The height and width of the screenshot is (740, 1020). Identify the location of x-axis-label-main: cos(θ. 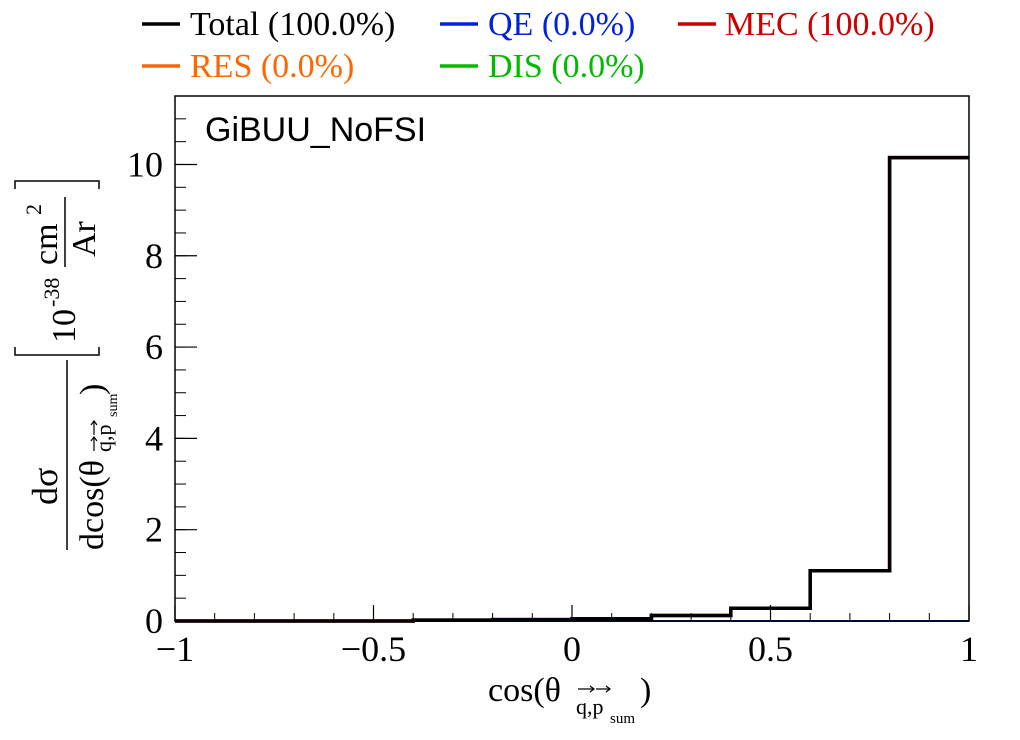
(524, 690).